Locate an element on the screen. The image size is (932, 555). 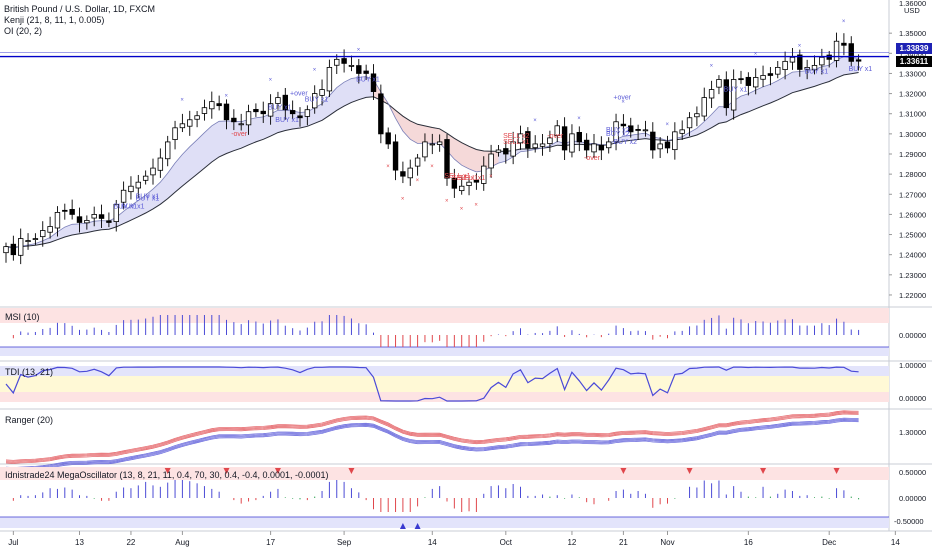
ranger-pane-label: Ranger (20) is located at coordinates (29, 420).